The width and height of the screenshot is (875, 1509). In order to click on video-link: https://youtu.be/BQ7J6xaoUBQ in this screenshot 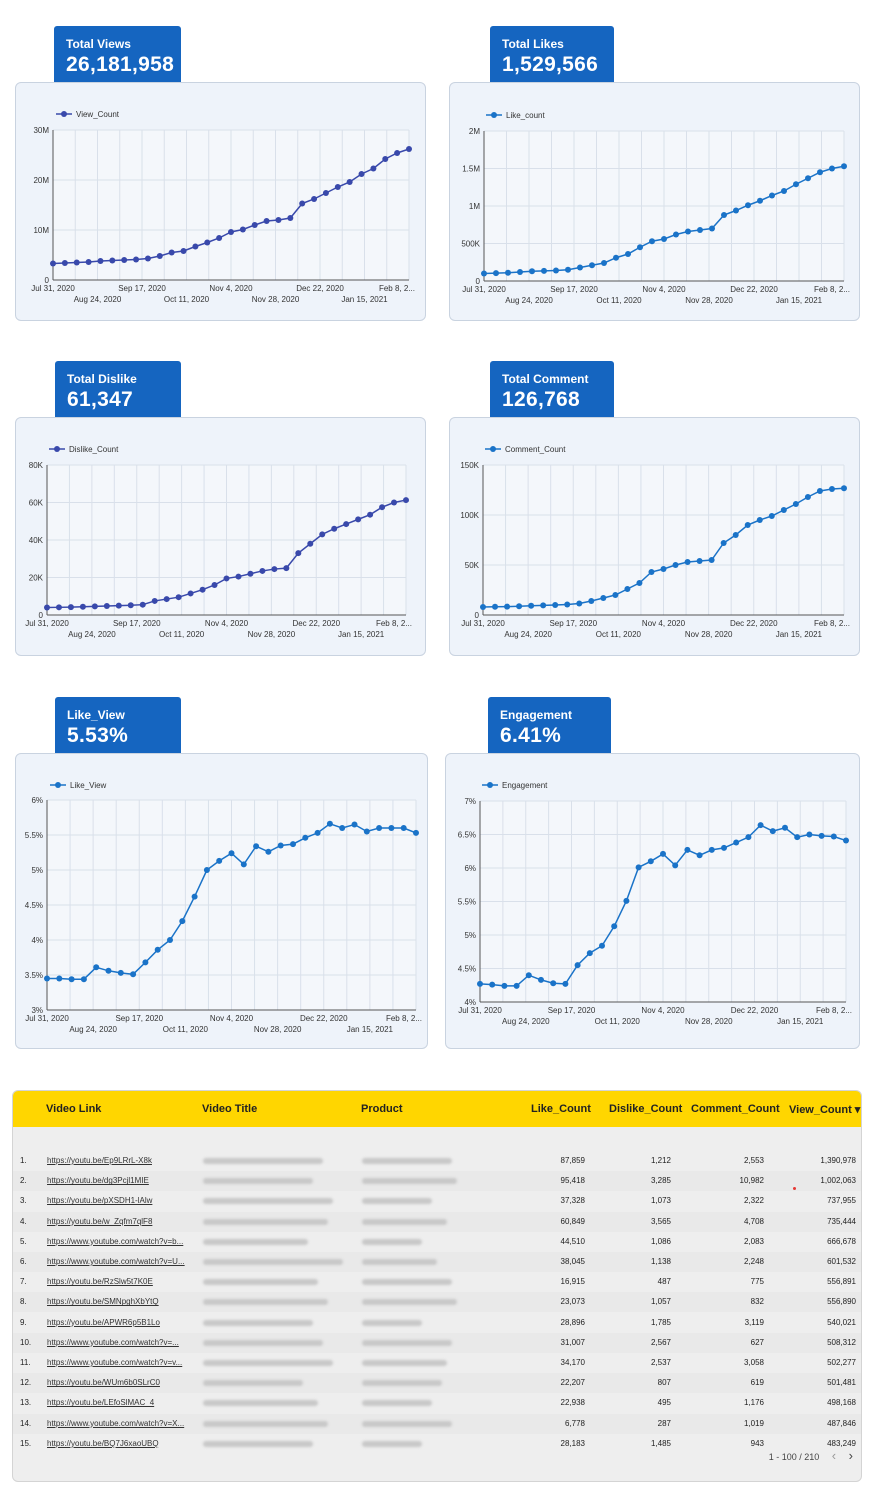, I will do `click(103, 1443)`.